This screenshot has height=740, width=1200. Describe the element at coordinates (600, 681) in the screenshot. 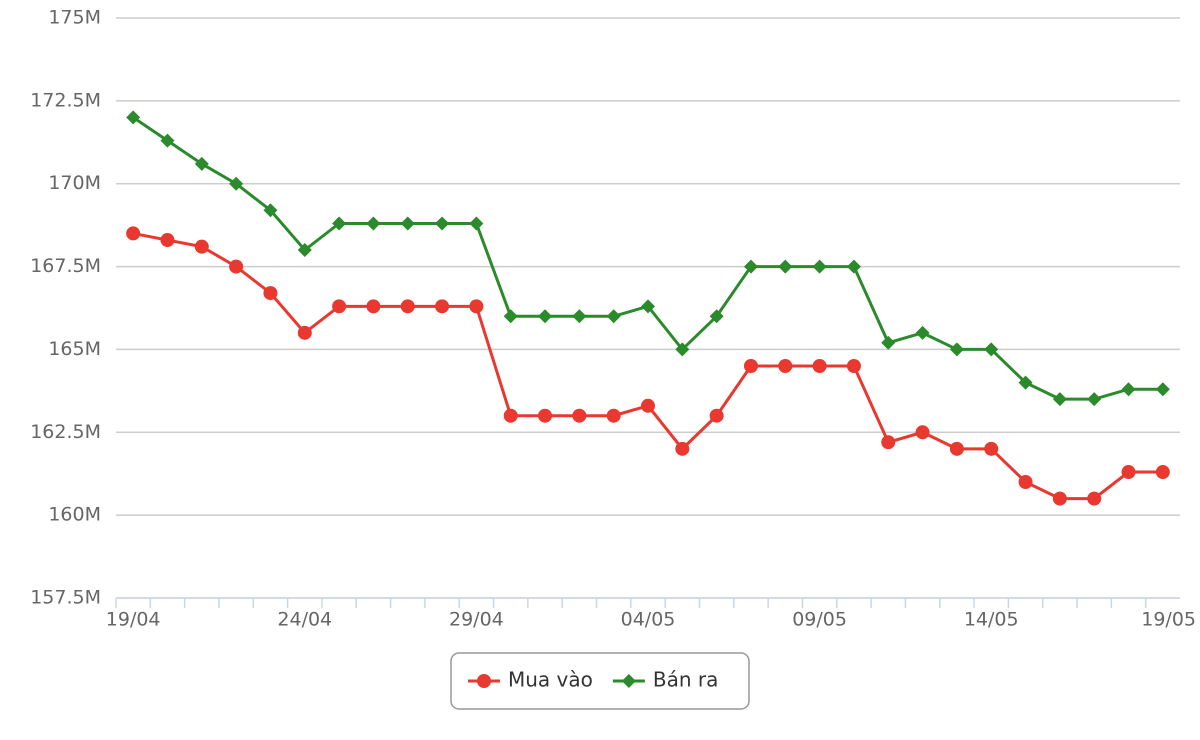

I see `legend-box` at that location.